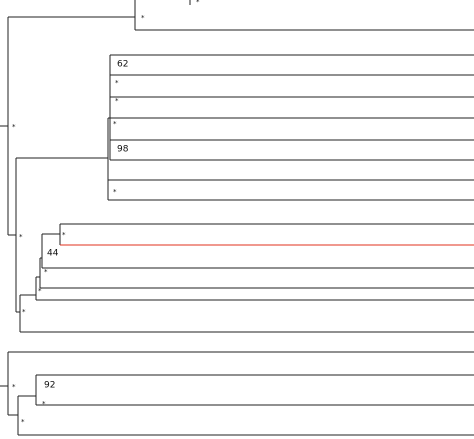 This screenshot has height=439, width=474. I want to click on support-label: 44, so click(53, 254).